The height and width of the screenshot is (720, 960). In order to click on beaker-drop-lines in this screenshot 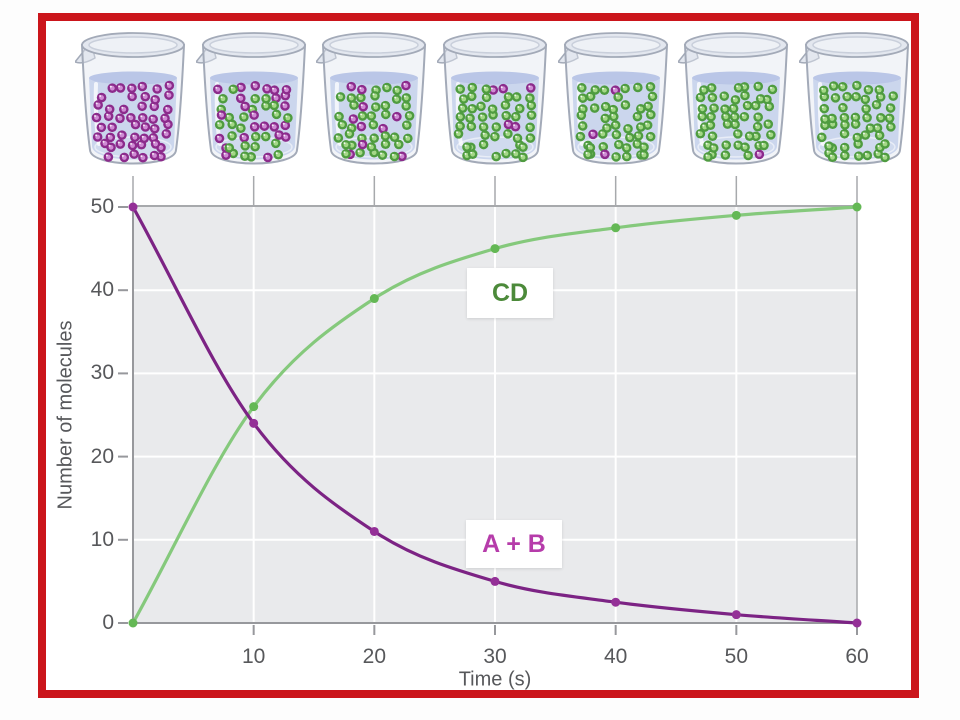, I will do `click(495, 191)`.